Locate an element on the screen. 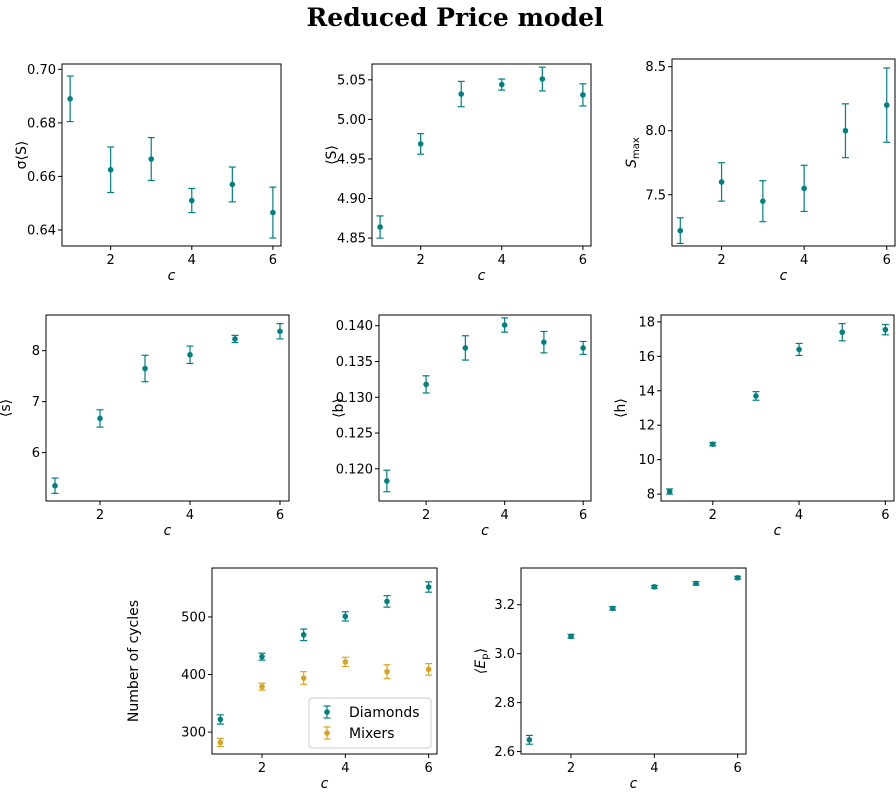 This screenshot has width=896, height=793. y-tick-label: 7 is located at coordinates (36, 402).